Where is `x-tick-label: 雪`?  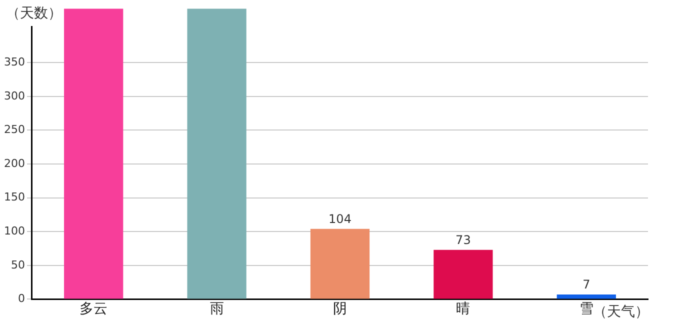
x-tick-label: 雪 is located at coordinates (586, 309).